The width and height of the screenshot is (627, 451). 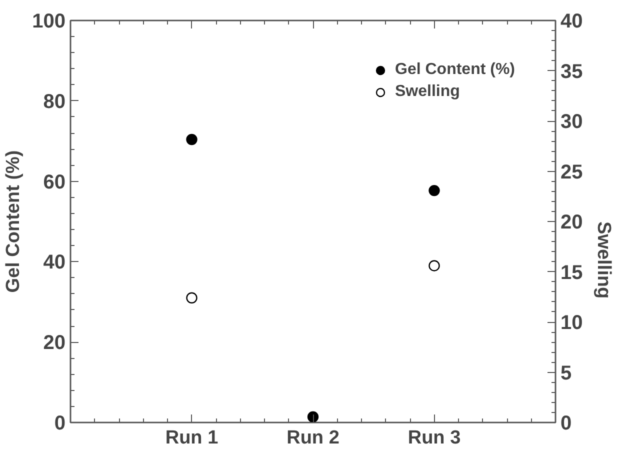 I want to click on y2-tick-label: 40, so click(x=571, y=21).